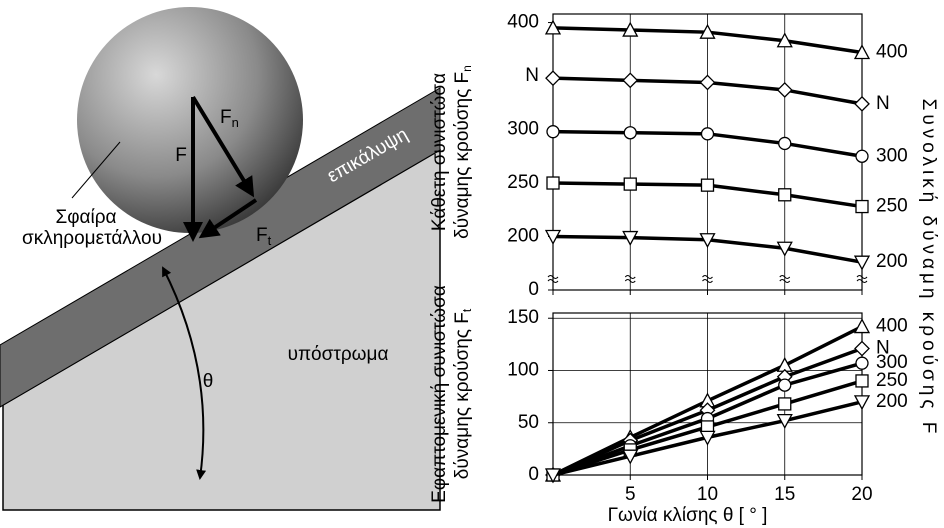  I want to click on x-tick-label: 20, so click(861, 494).